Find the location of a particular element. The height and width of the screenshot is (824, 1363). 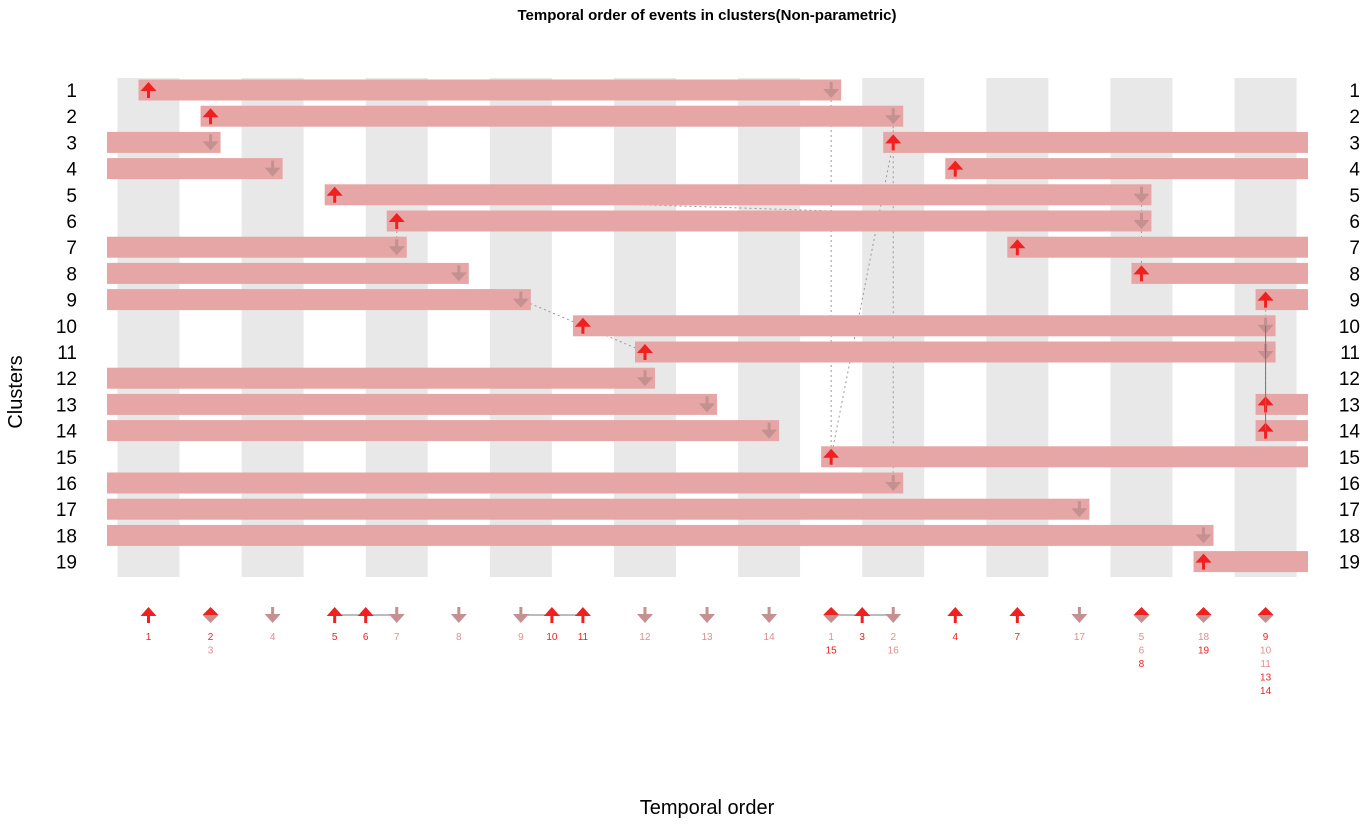

bottom-label-11-1: 4 is located at coordinates (955, 637).